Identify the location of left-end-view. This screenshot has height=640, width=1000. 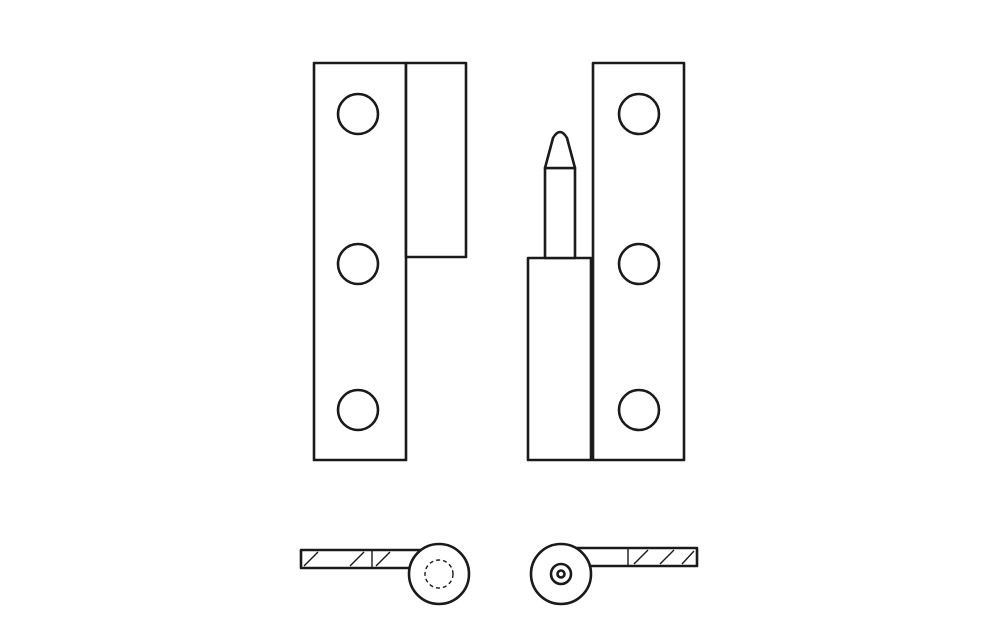
(385, 574).